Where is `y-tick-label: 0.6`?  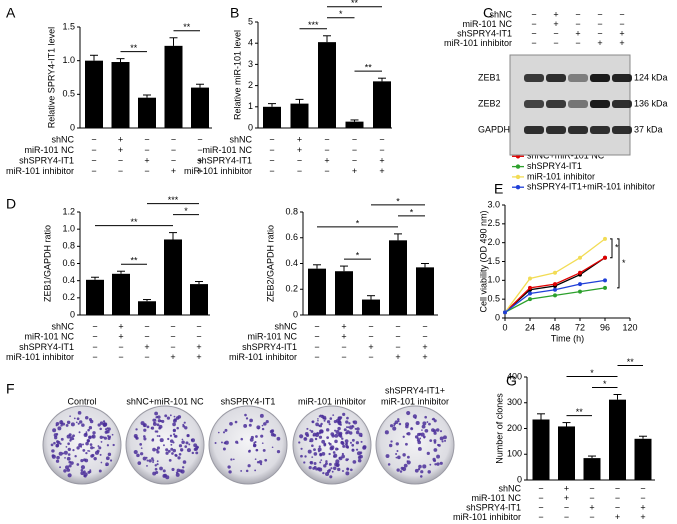
y-tick-label: 0.6 is located at coordinates (291, 237).